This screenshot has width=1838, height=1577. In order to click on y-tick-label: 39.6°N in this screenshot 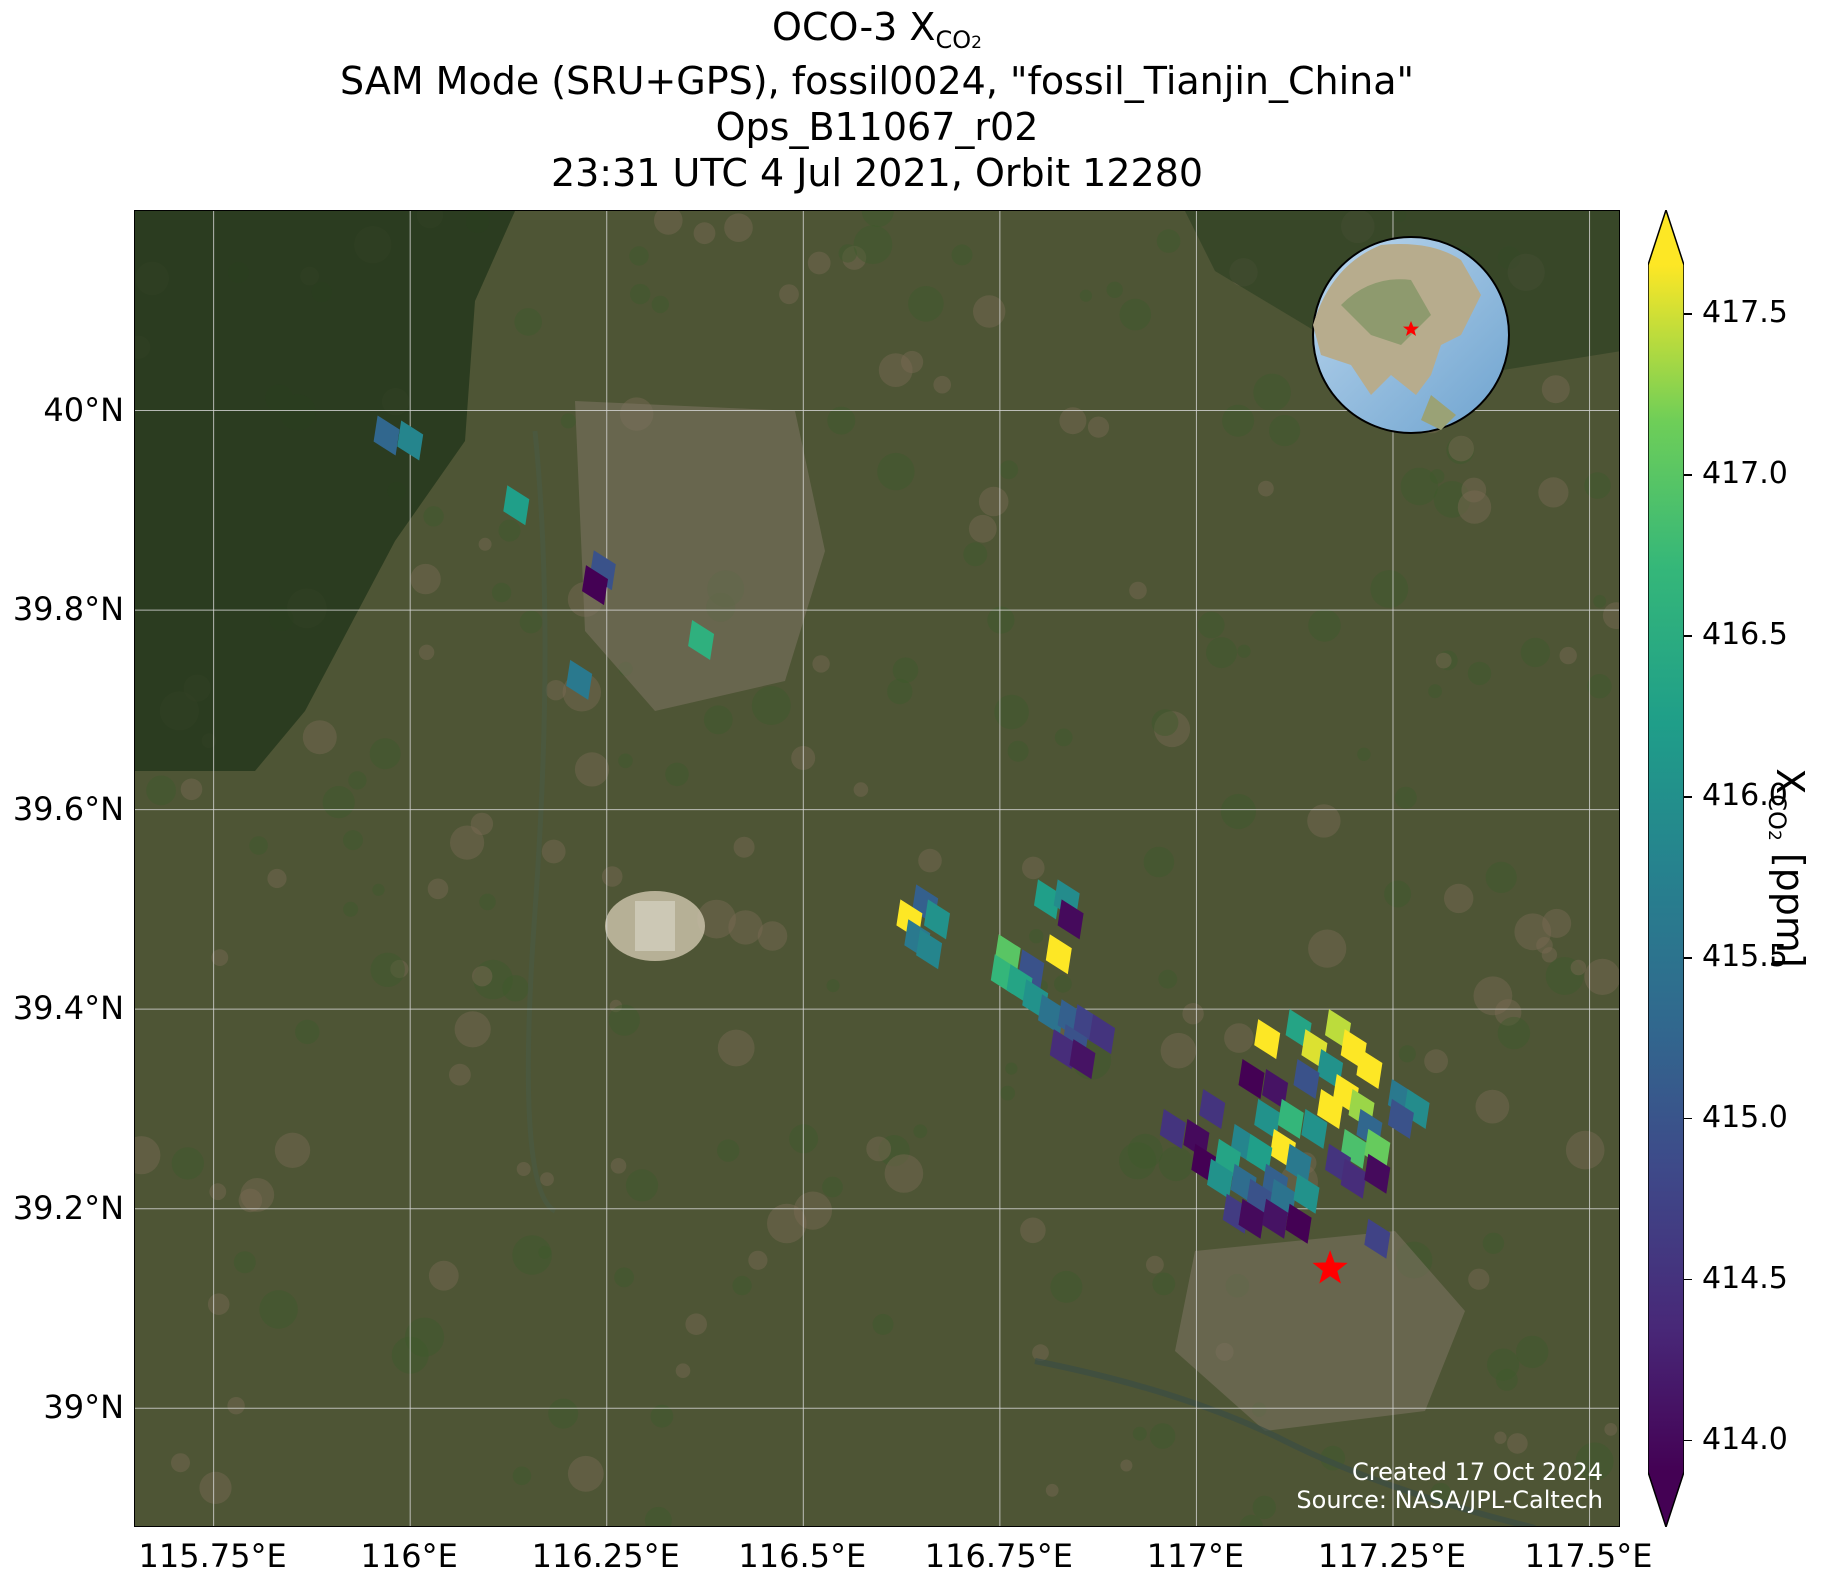, I will do `click(68, 808)`.